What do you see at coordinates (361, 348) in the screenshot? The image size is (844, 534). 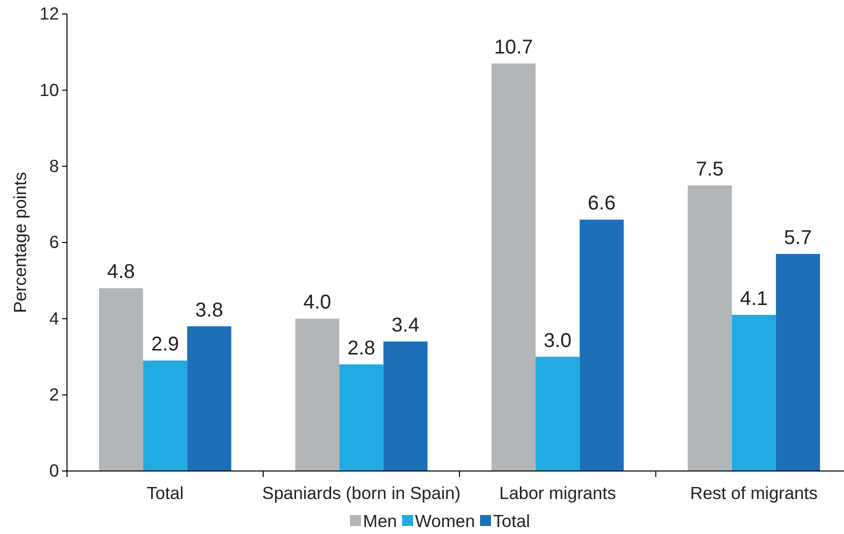 I see `data-label: 2.8` at bounding box center [361, 348].